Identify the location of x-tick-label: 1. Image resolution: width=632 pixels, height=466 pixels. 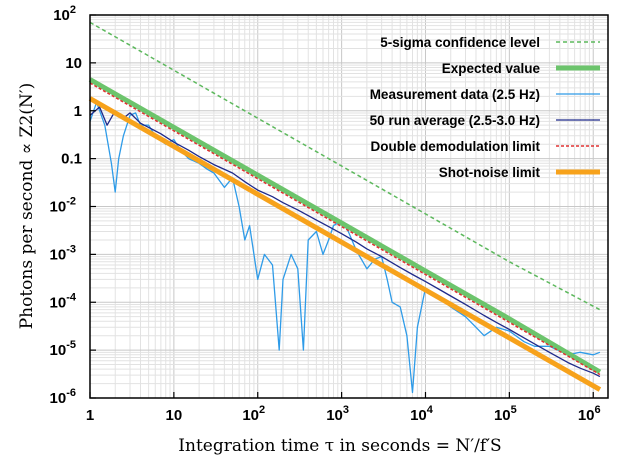
(90, 415).